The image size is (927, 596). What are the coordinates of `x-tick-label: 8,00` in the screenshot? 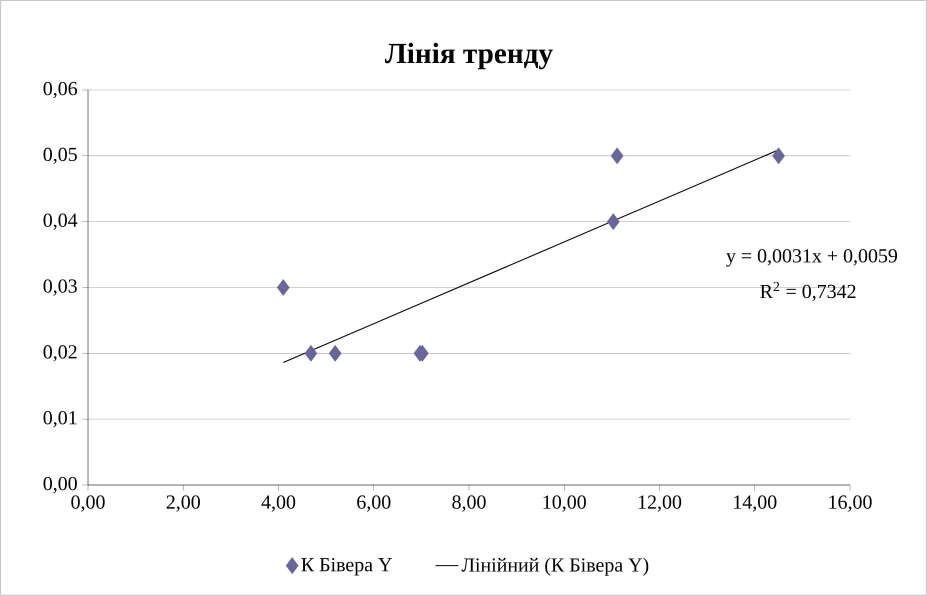 It's located at (469, 503).